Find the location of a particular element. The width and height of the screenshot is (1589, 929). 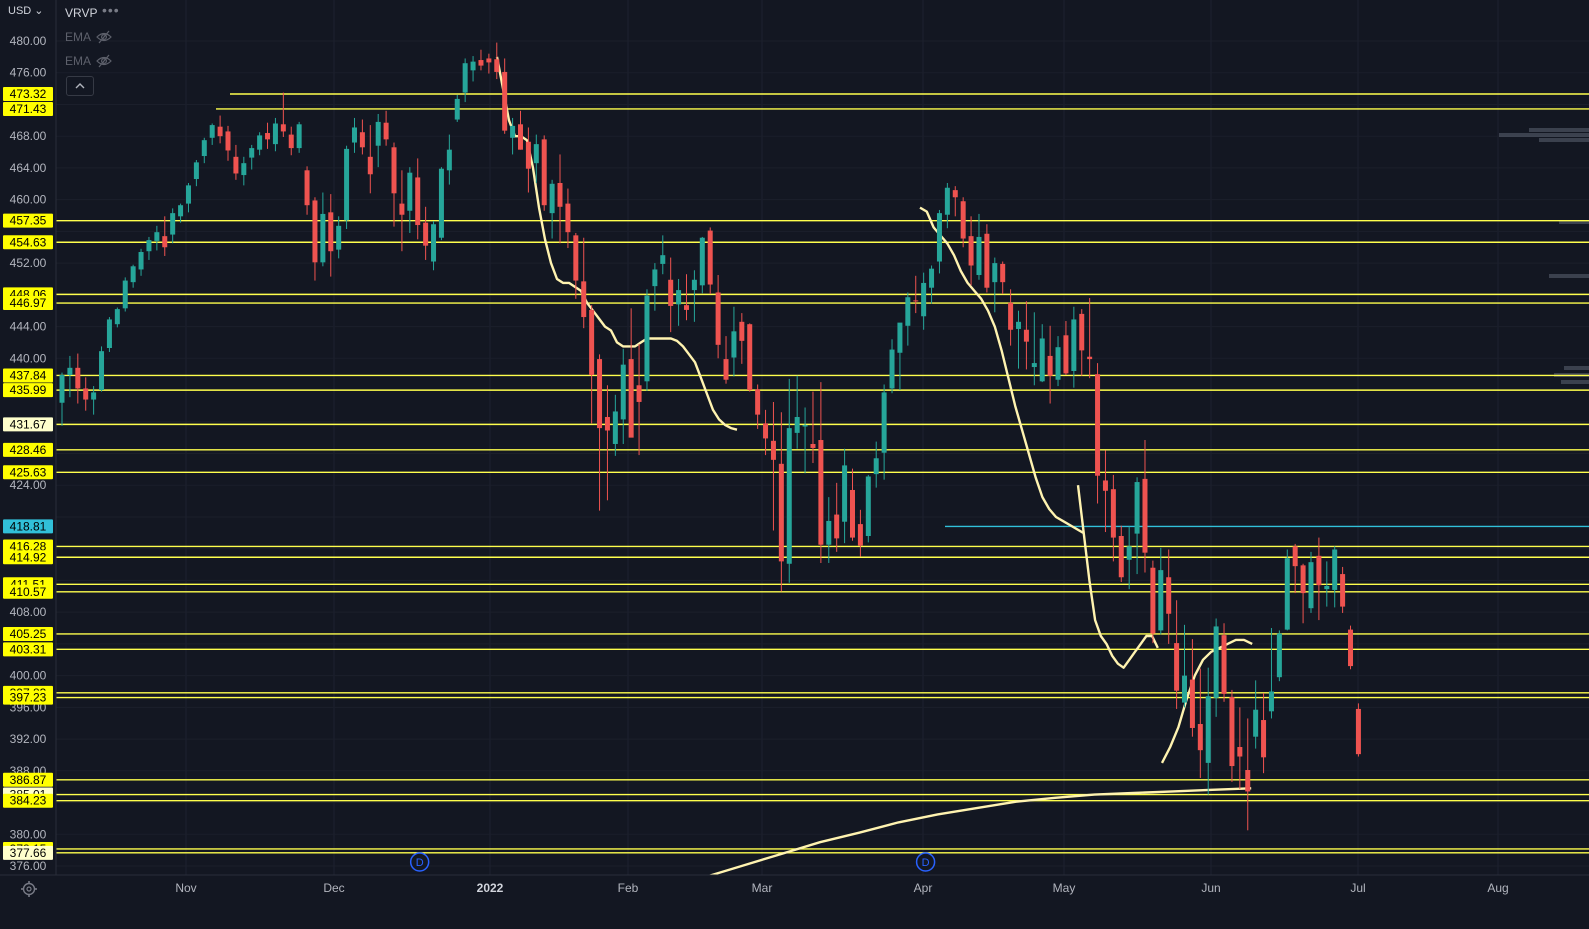

ema-label-1: EMA is located at coordinates (78, 37).